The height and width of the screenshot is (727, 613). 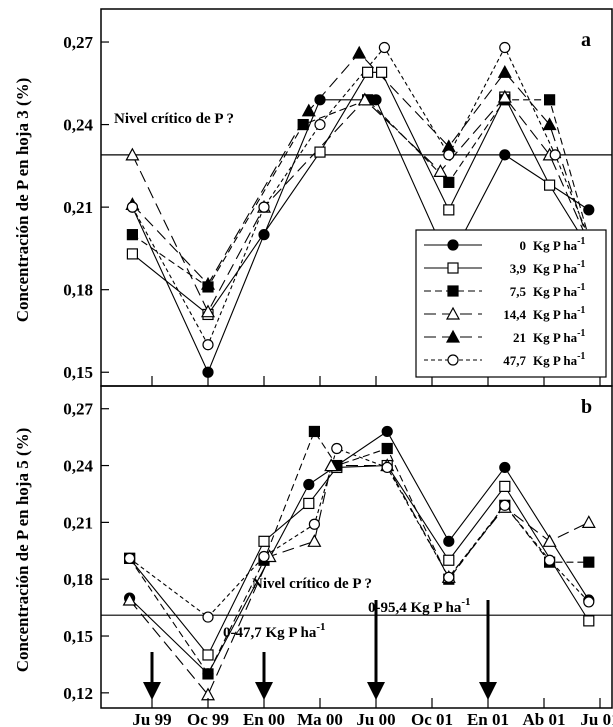 I want to click on panel-b-ytick-label: 0,24, so click(x=78, y=466).